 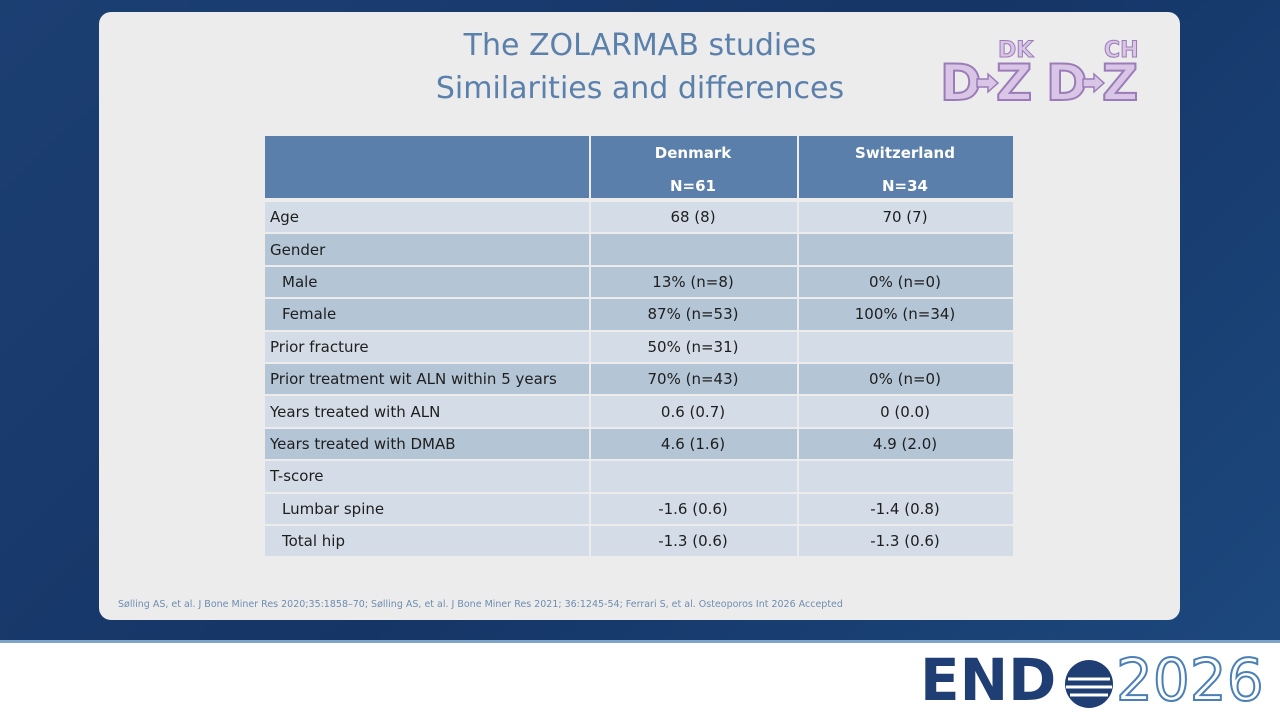 I want to click on table-value: -1.4 (0.8), so click(x=905, y=508).